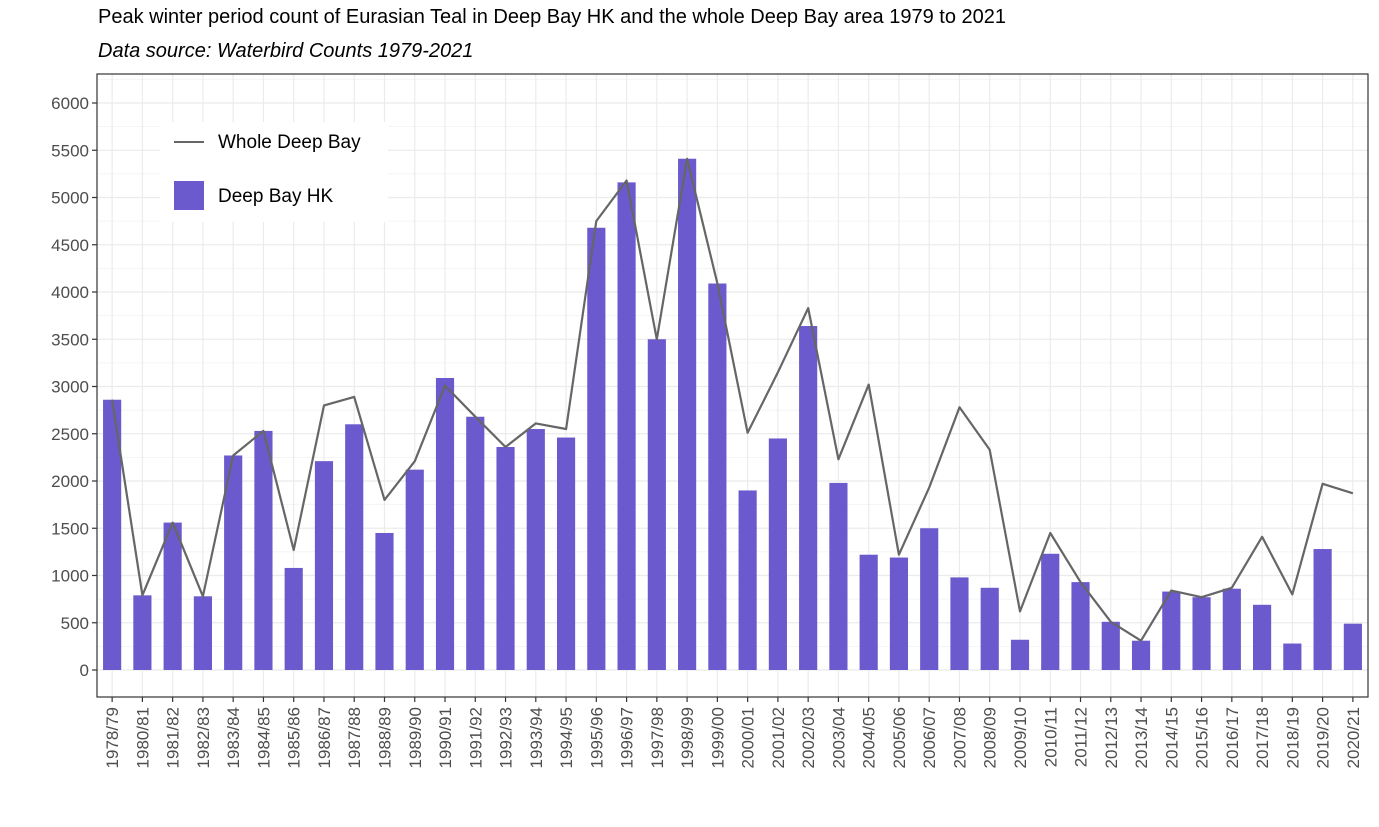  What do you see at coordinates (596, 737) in the screenshot?
I see `x-tick-label: 1995/96` at bounding box center [596, 737].